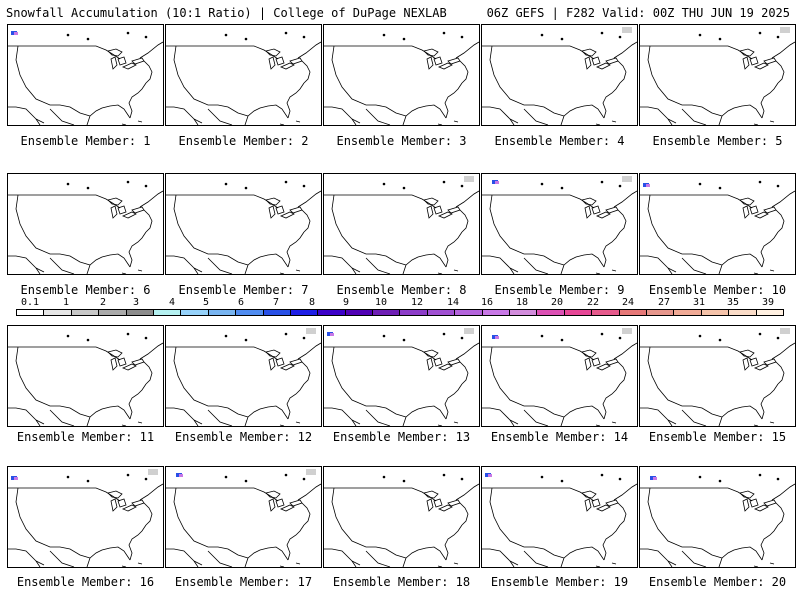  What do you see at coordinates (66, 302) in the screenshot?
I see `colorbar-tick-label: 1` at bounding box center [66, 302].